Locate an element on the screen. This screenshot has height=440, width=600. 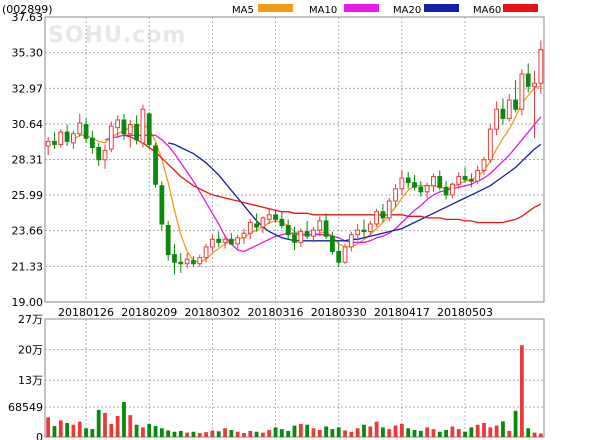
ma-line-ma20 is located at coordinates (355, 192).